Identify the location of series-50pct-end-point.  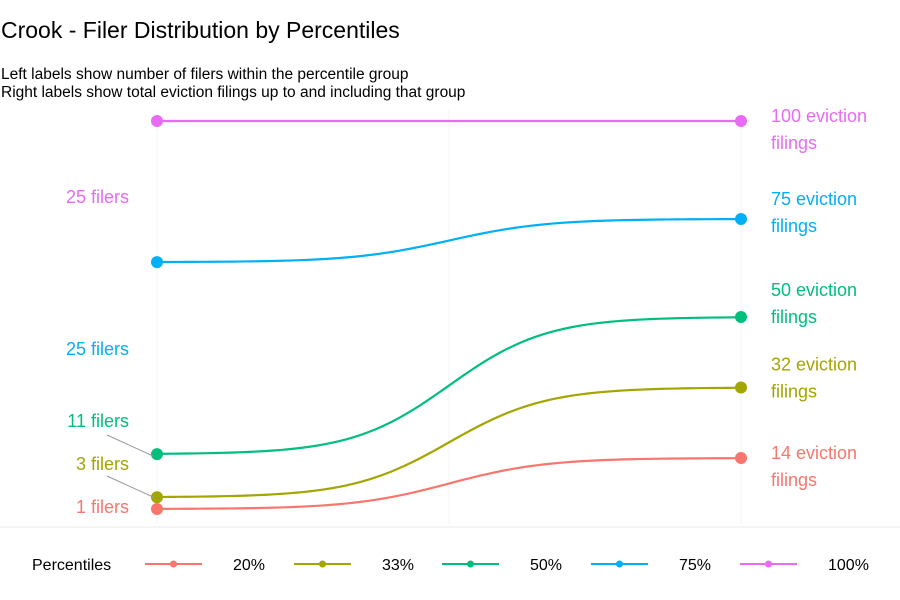
(741, 316).